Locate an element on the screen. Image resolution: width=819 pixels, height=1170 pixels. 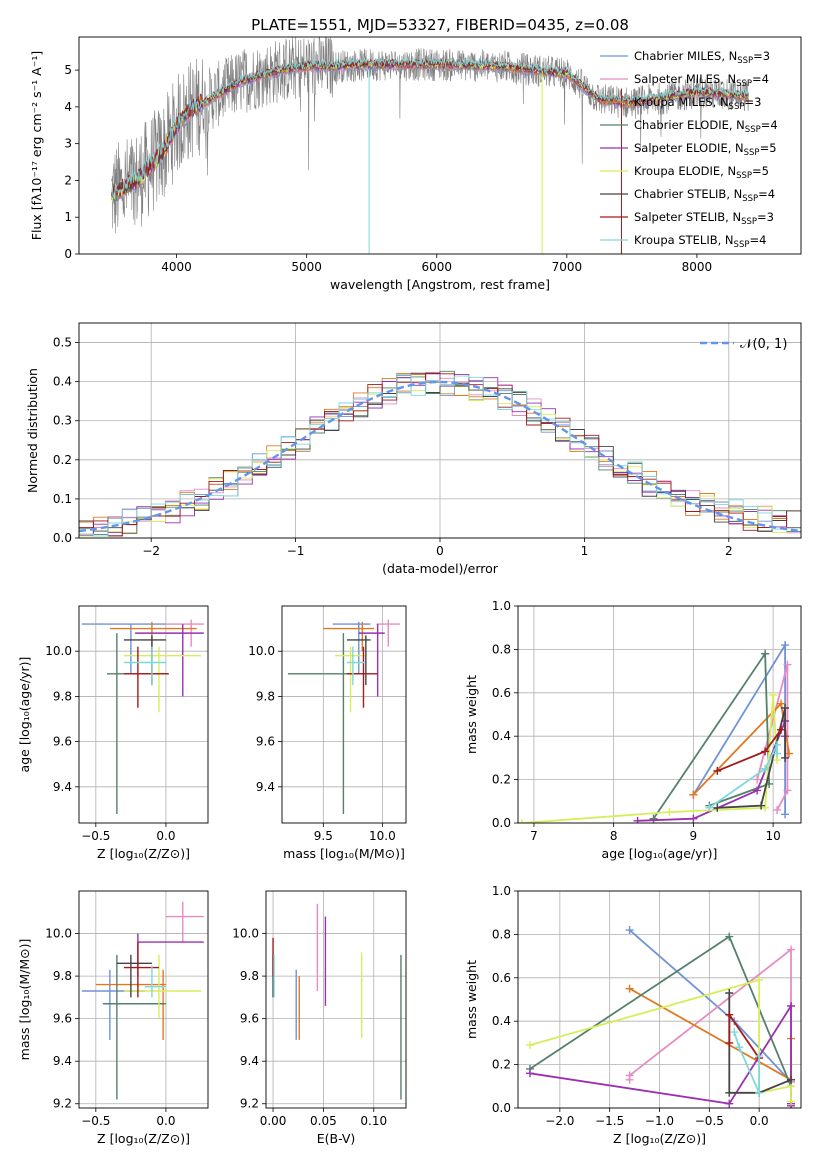
x-tick-label: −2 is located at coordinates (151, 551).